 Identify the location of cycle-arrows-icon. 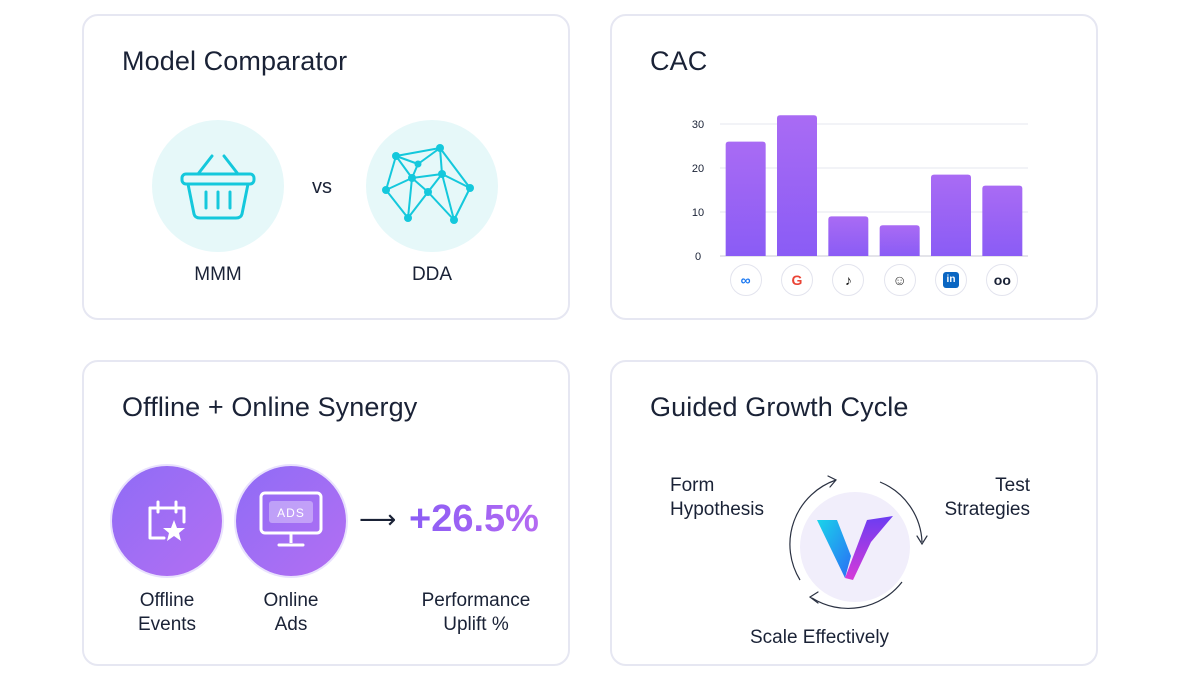
(858, 542).